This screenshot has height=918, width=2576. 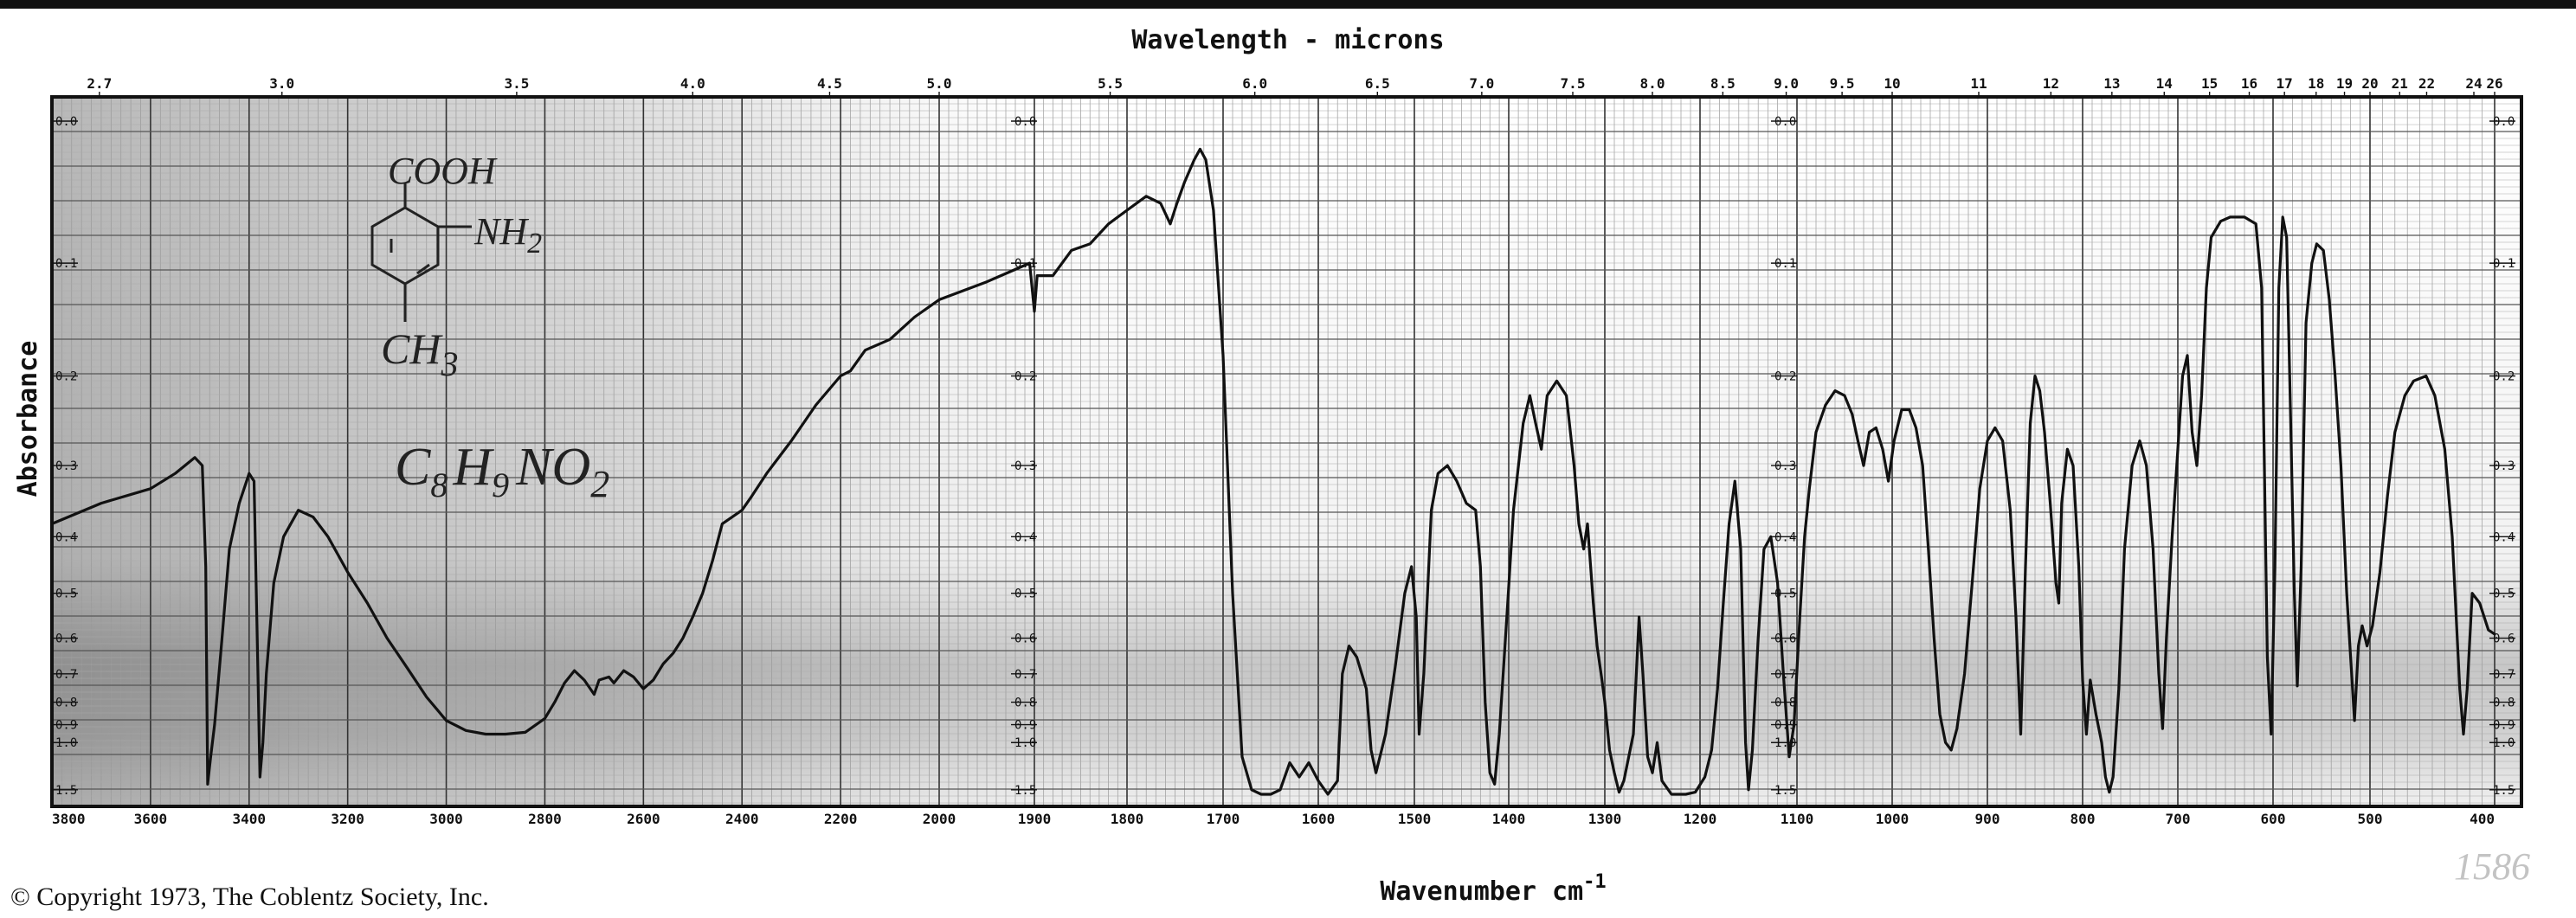 What do you see at coordinates (2482, 819) in the screenshot?
I see `wavenumber-tick-label: 400` at bounding box center [2482, 819].